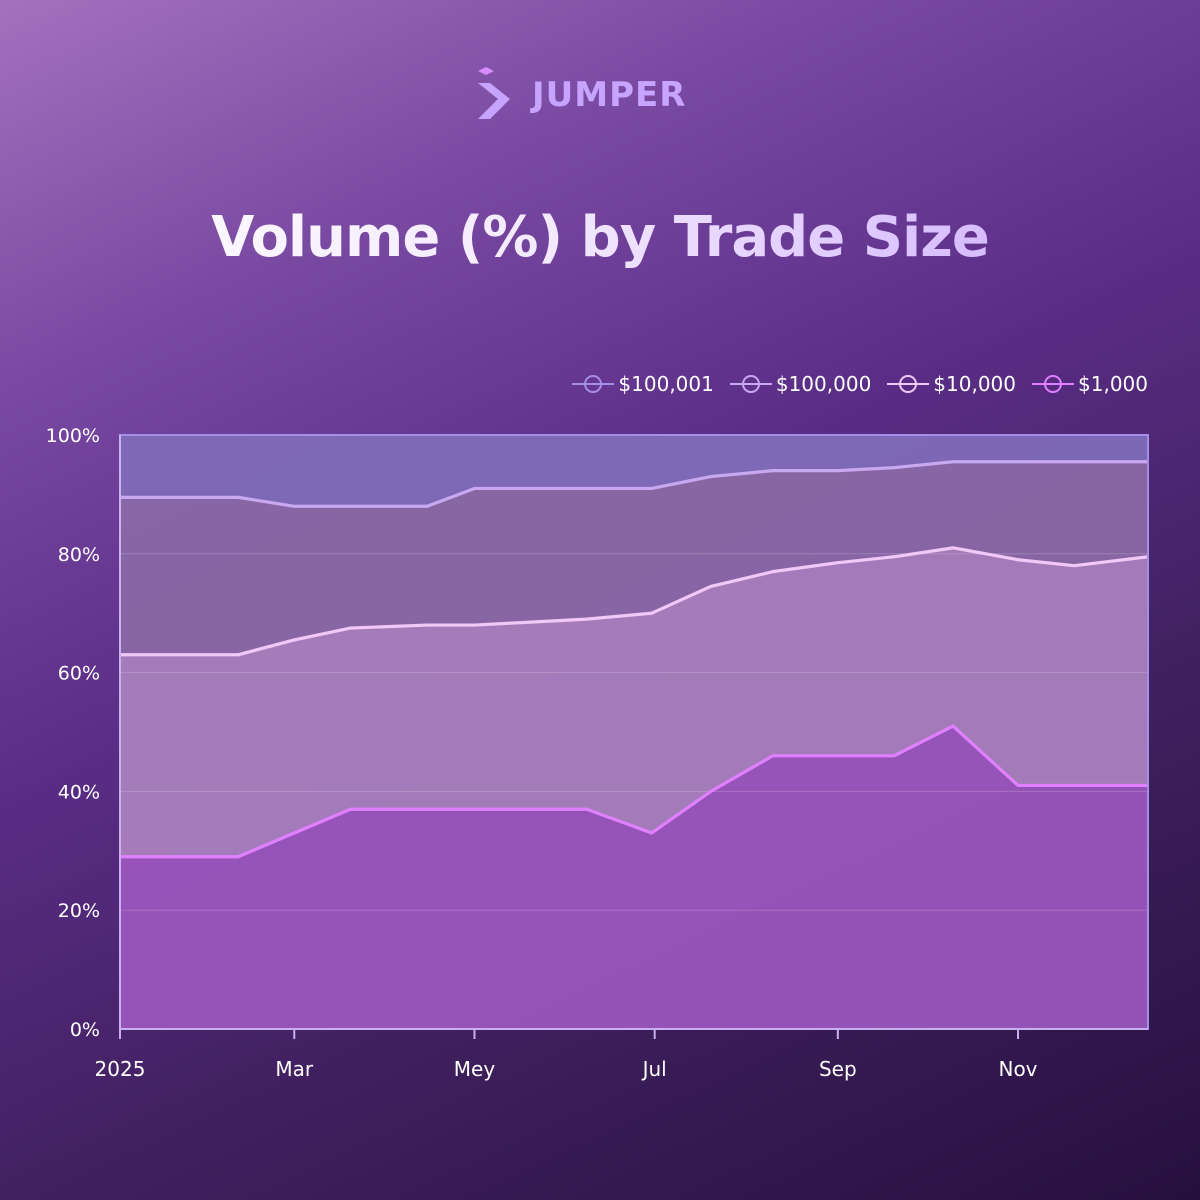 The width and height of the screenshot is (1200, 1200). Describe the element at coordinates (79, 911) in the screenshot. I see `y-tick-label: 20%` at that location.